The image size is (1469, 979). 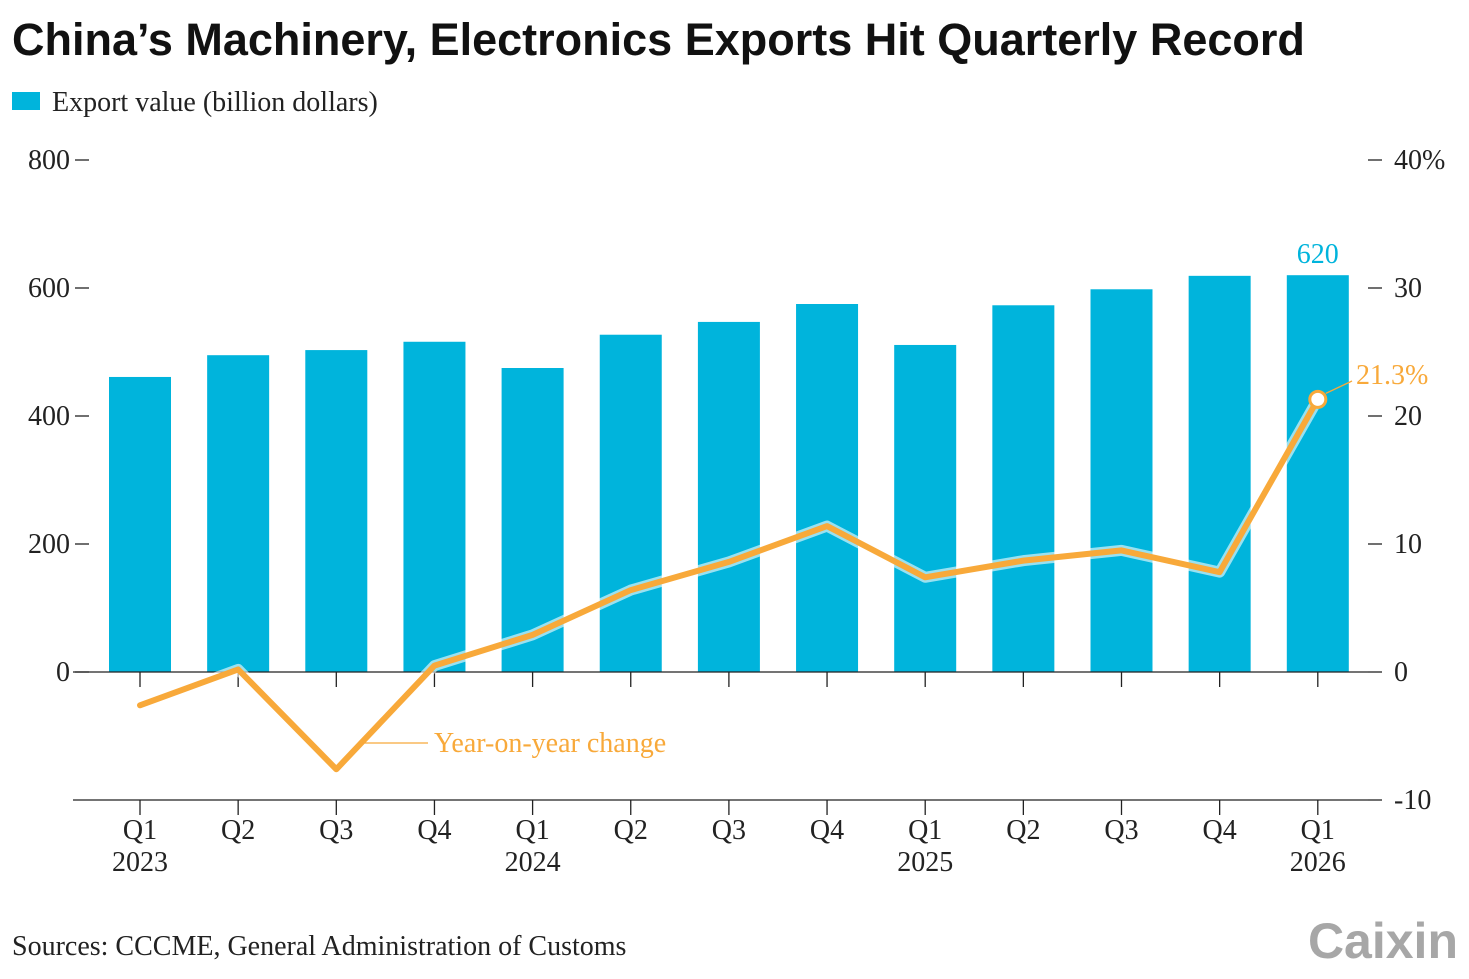 What do you see at coordinates (1121, 830) in the screenshot?
I see `x-tick-label-10: Q3` at bounding box center [1121, 830].